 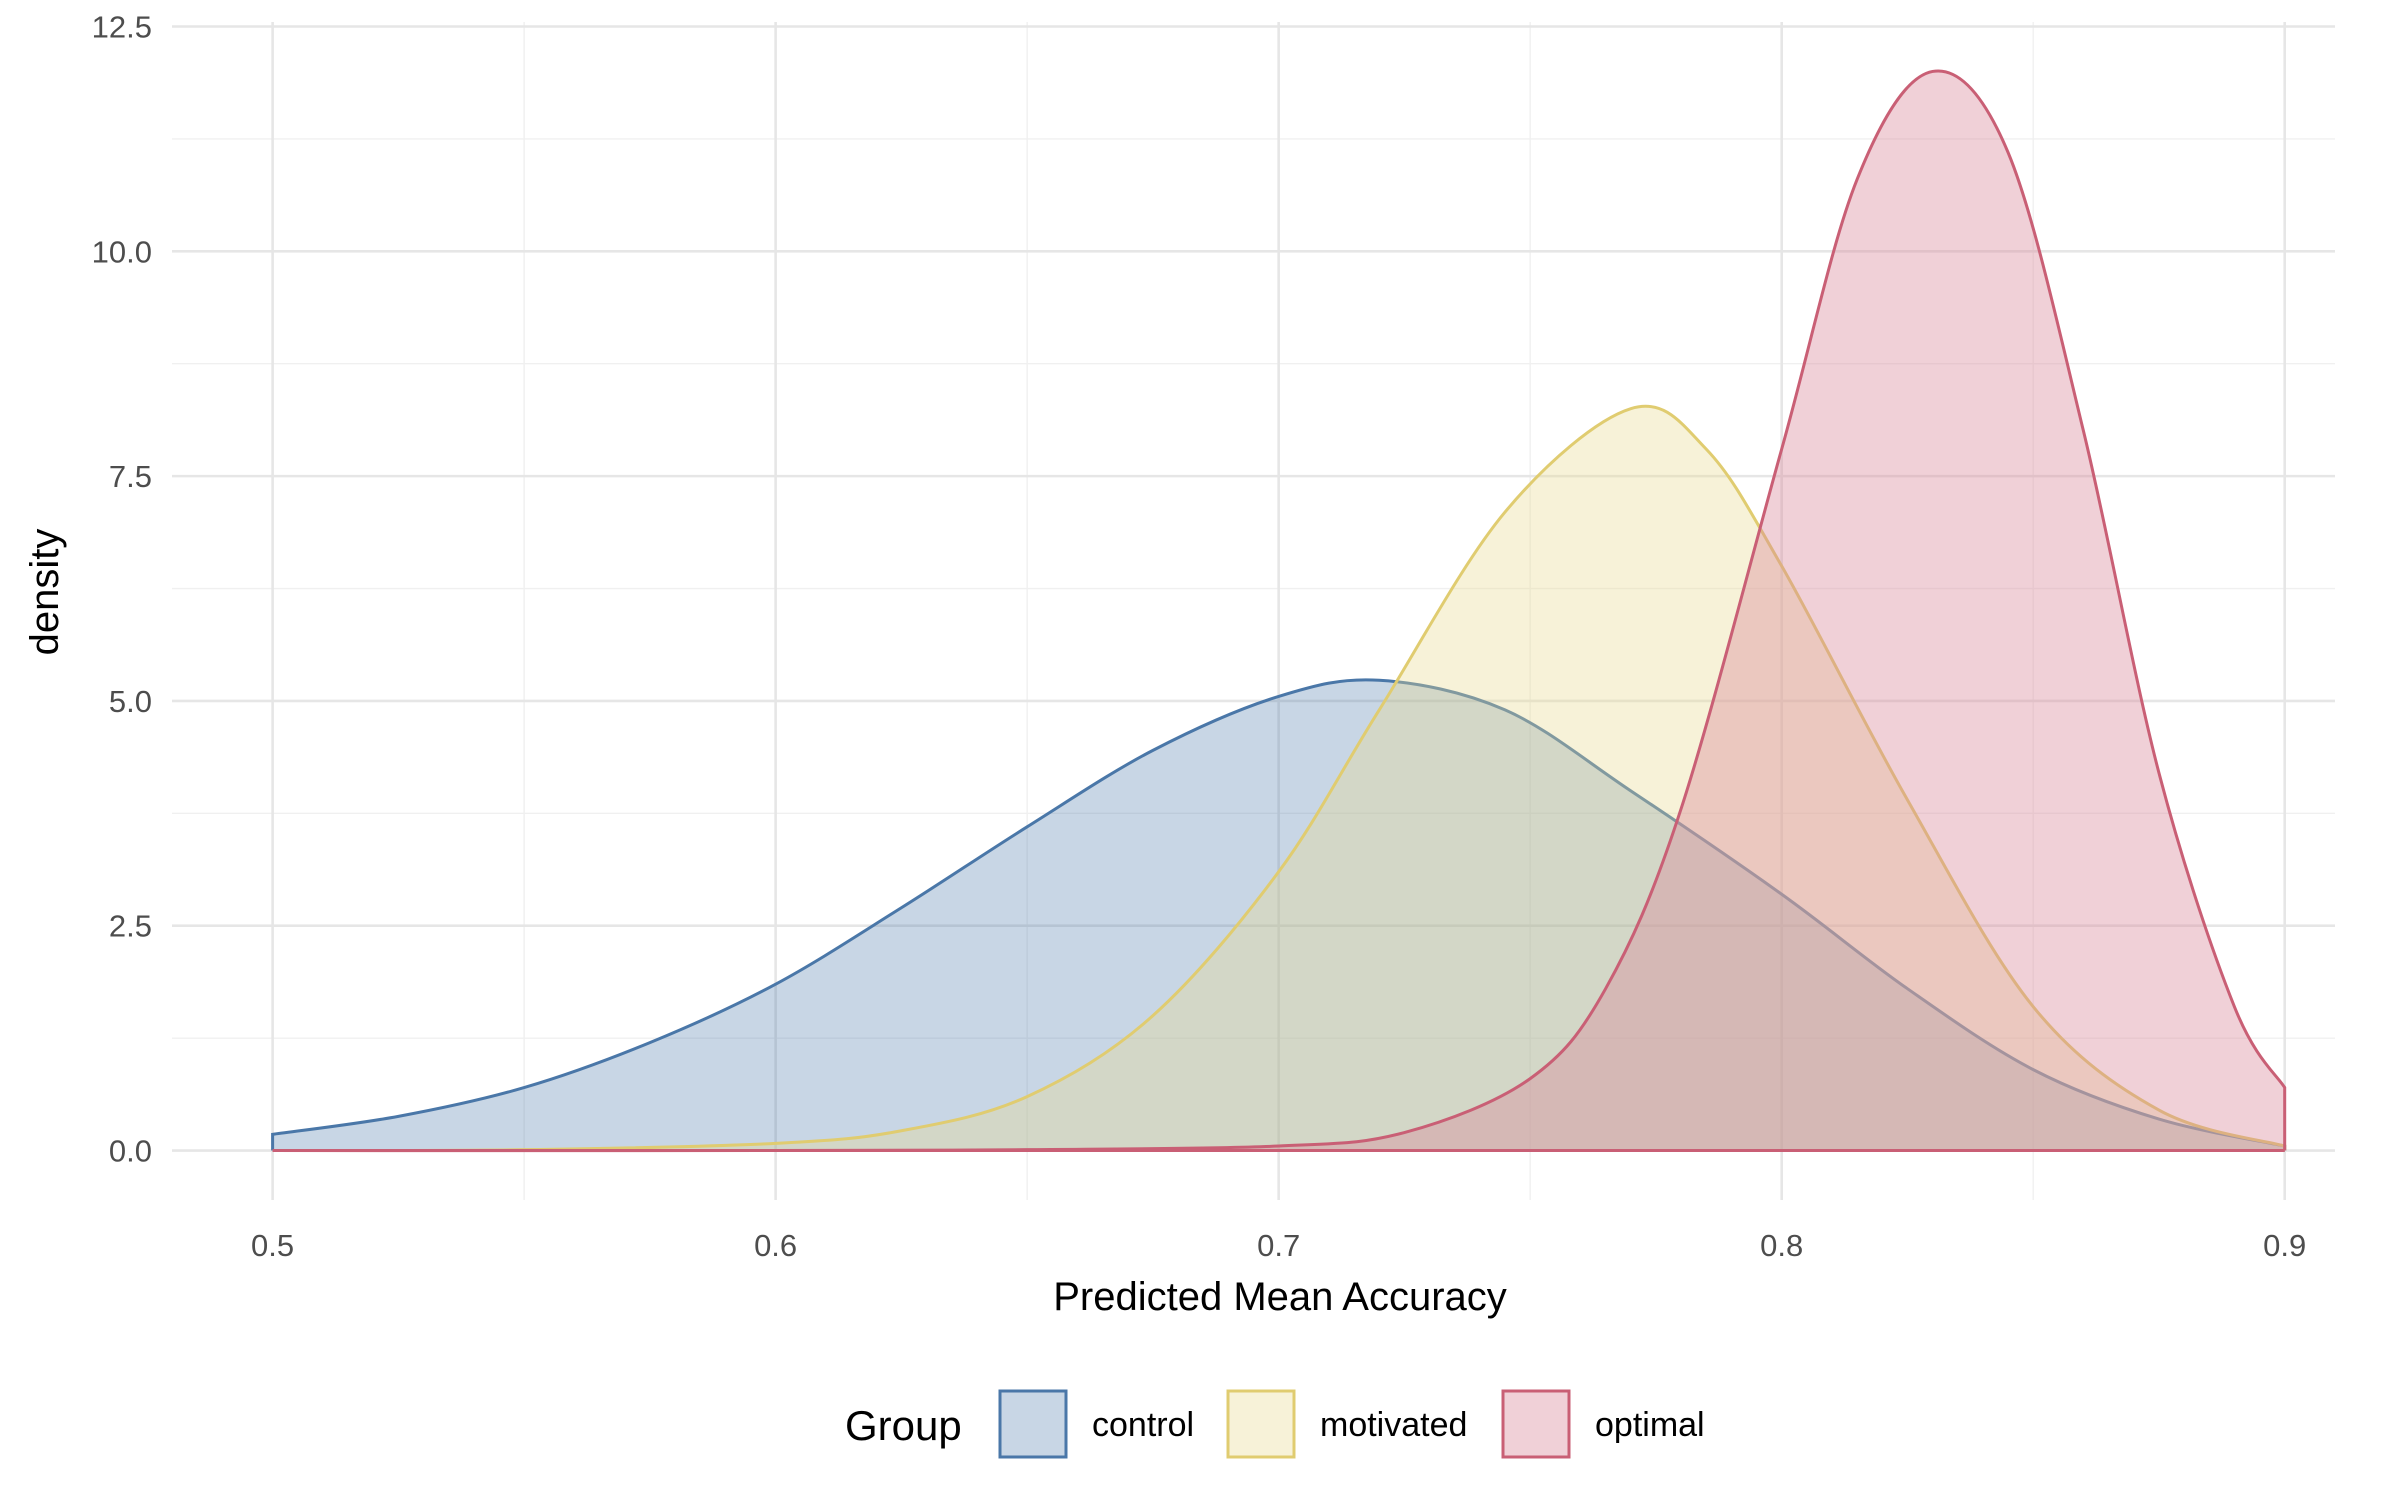 I want to click on legend: Group control motivated optimal, so click(x=1275, y=1424).